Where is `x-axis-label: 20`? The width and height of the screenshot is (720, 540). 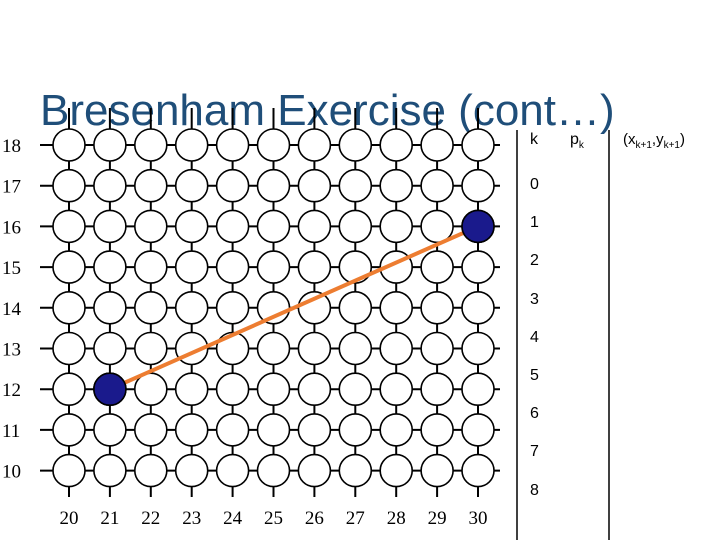
x-axis-label: 20 is located at coordinates (69, 518).